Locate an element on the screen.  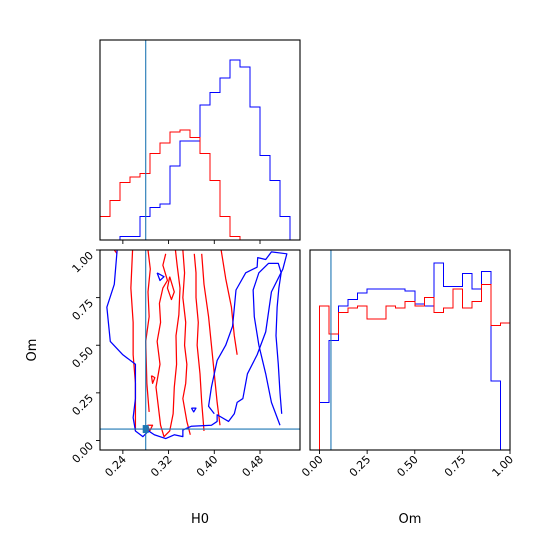
truth-marker is located at coordinates (145, 429).